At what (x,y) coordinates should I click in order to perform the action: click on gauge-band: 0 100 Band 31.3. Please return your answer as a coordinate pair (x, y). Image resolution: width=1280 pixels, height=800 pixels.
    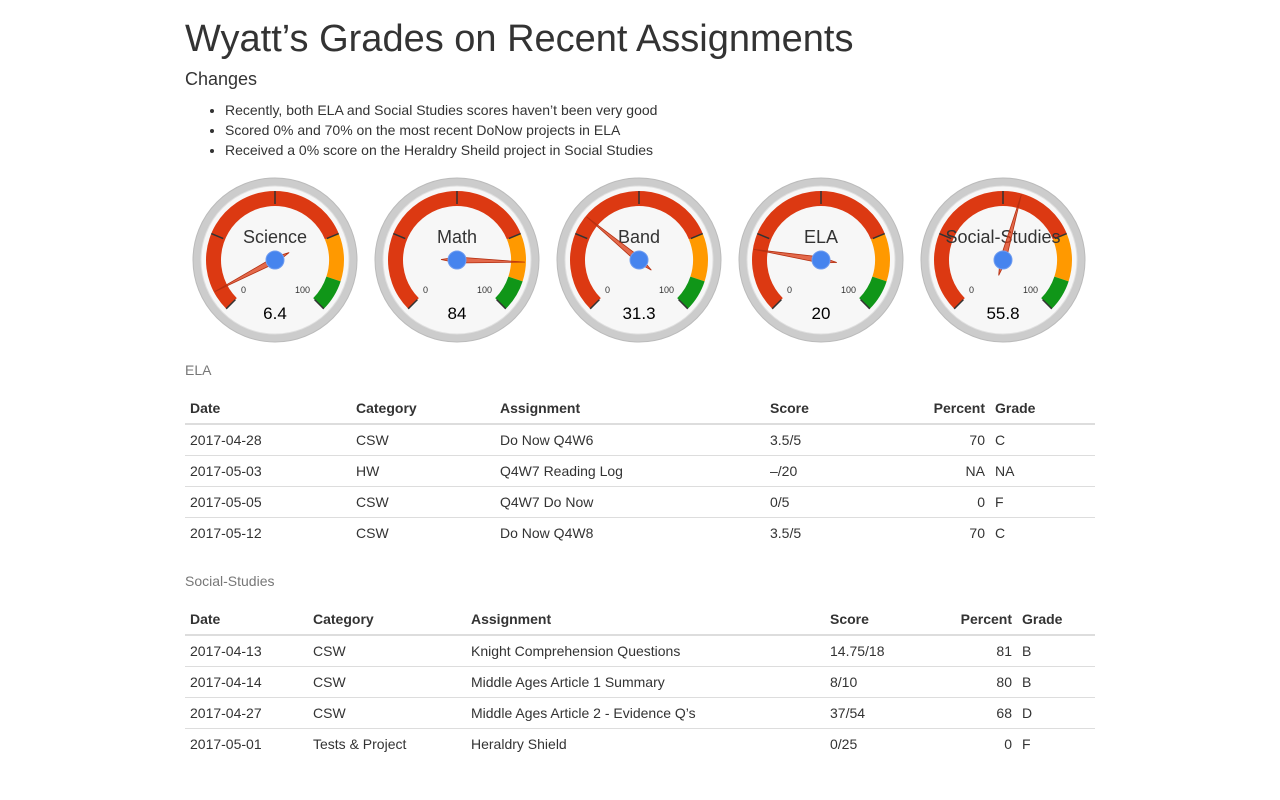
    Looking at the image, I should click on (639, 260).